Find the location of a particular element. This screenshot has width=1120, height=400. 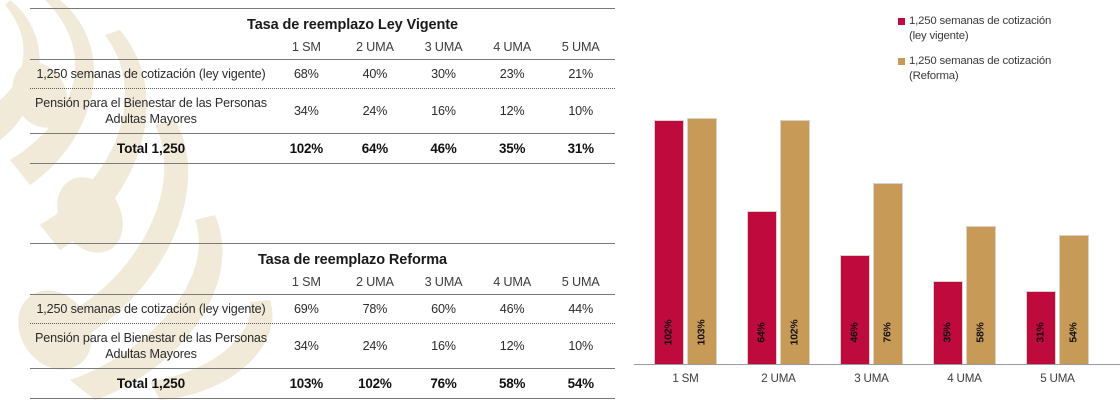

dotted-rule is located at coordinates (322, 324).